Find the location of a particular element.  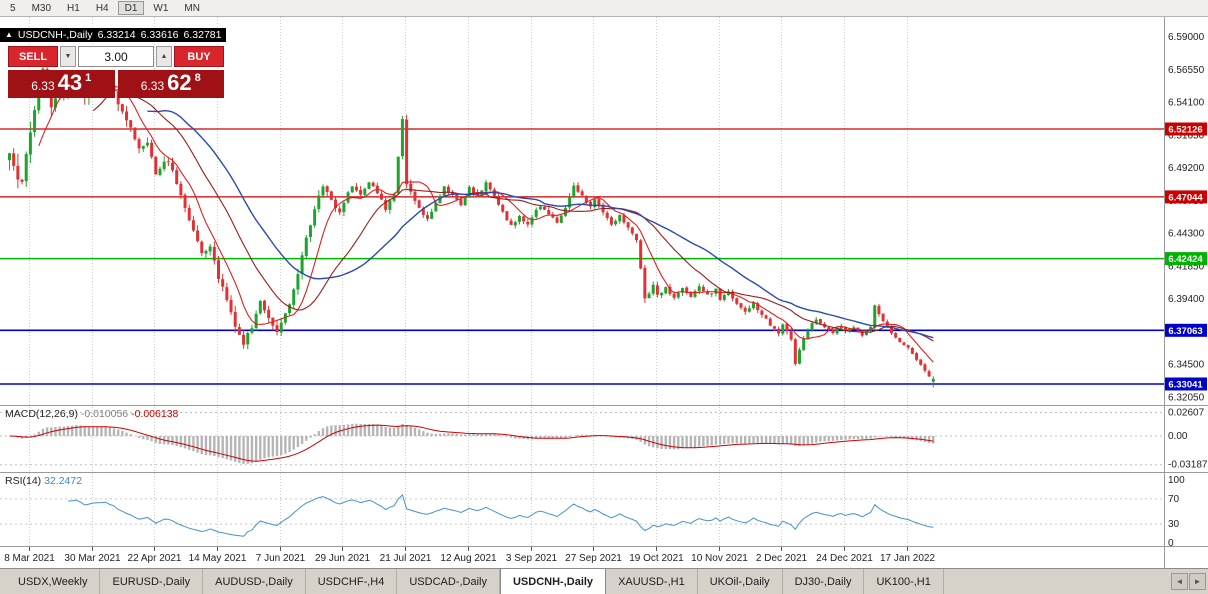

tab-scroll-controls: ◄ ► is located at coordinates (1189, 581).